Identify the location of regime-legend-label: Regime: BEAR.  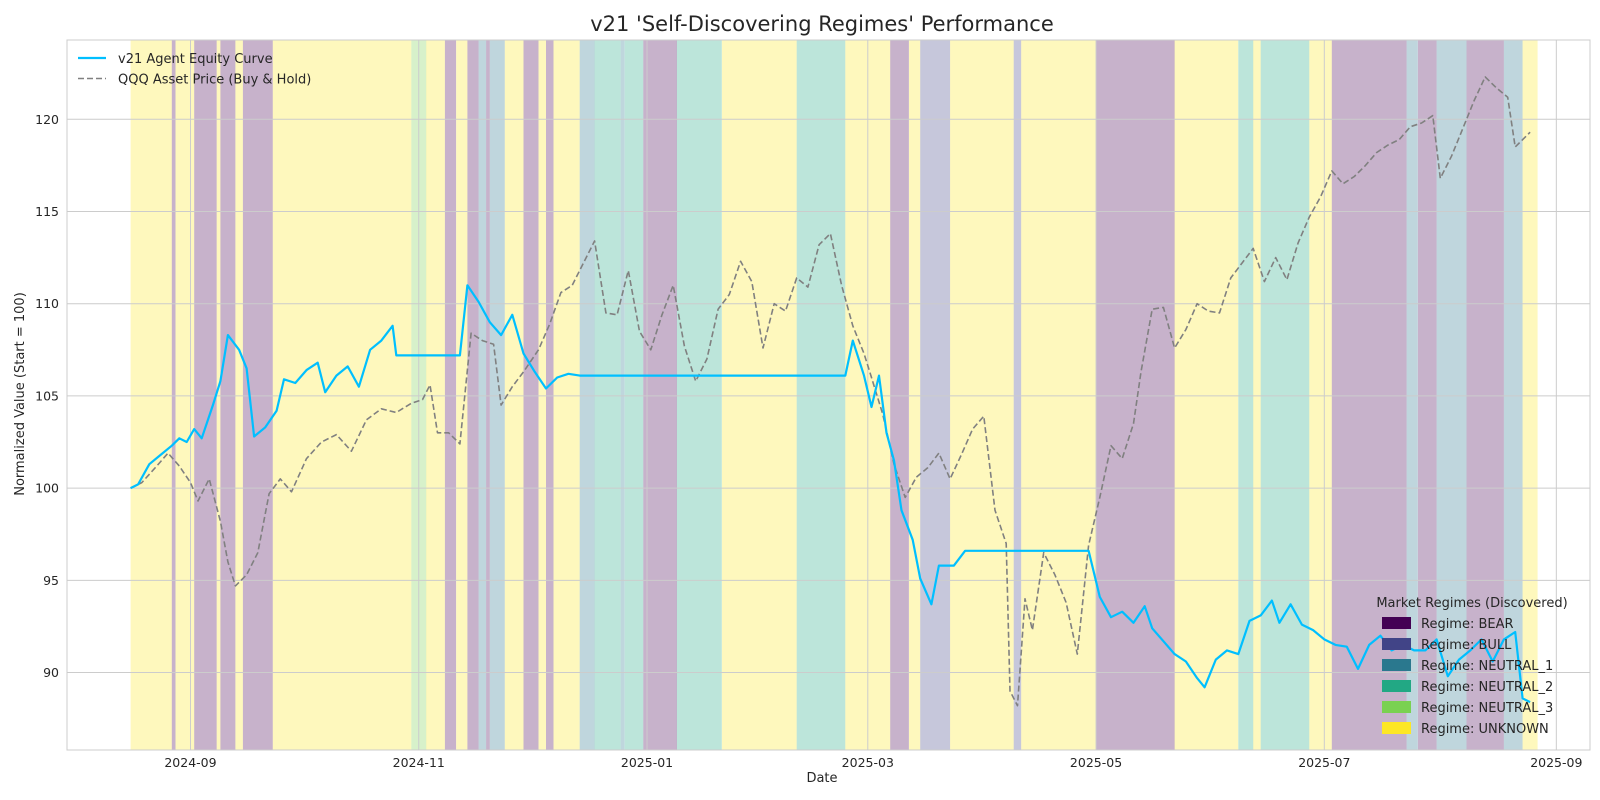
(1467, 624).